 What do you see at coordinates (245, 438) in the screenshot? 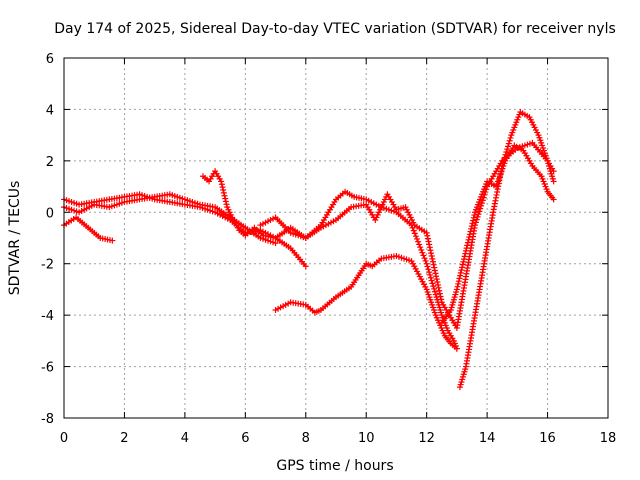
I see `x-tick-label: 6` at bounding box center [245, 438].